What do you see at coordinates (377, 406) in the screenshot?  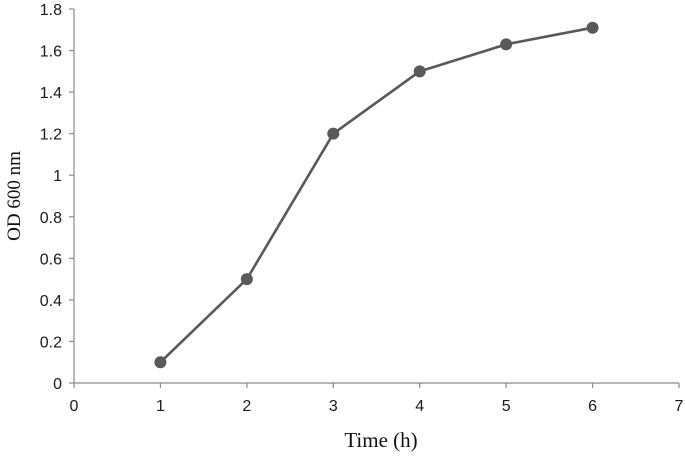 I see `x-tick-labels: 0 1 2 3 4 5 6 7` at bounding box center [377, 406].